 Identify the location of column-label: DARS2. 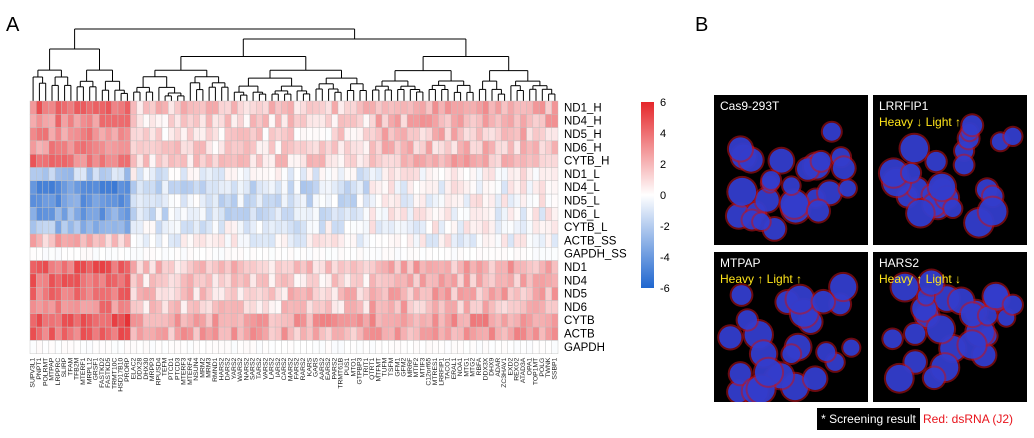
(228, 368).